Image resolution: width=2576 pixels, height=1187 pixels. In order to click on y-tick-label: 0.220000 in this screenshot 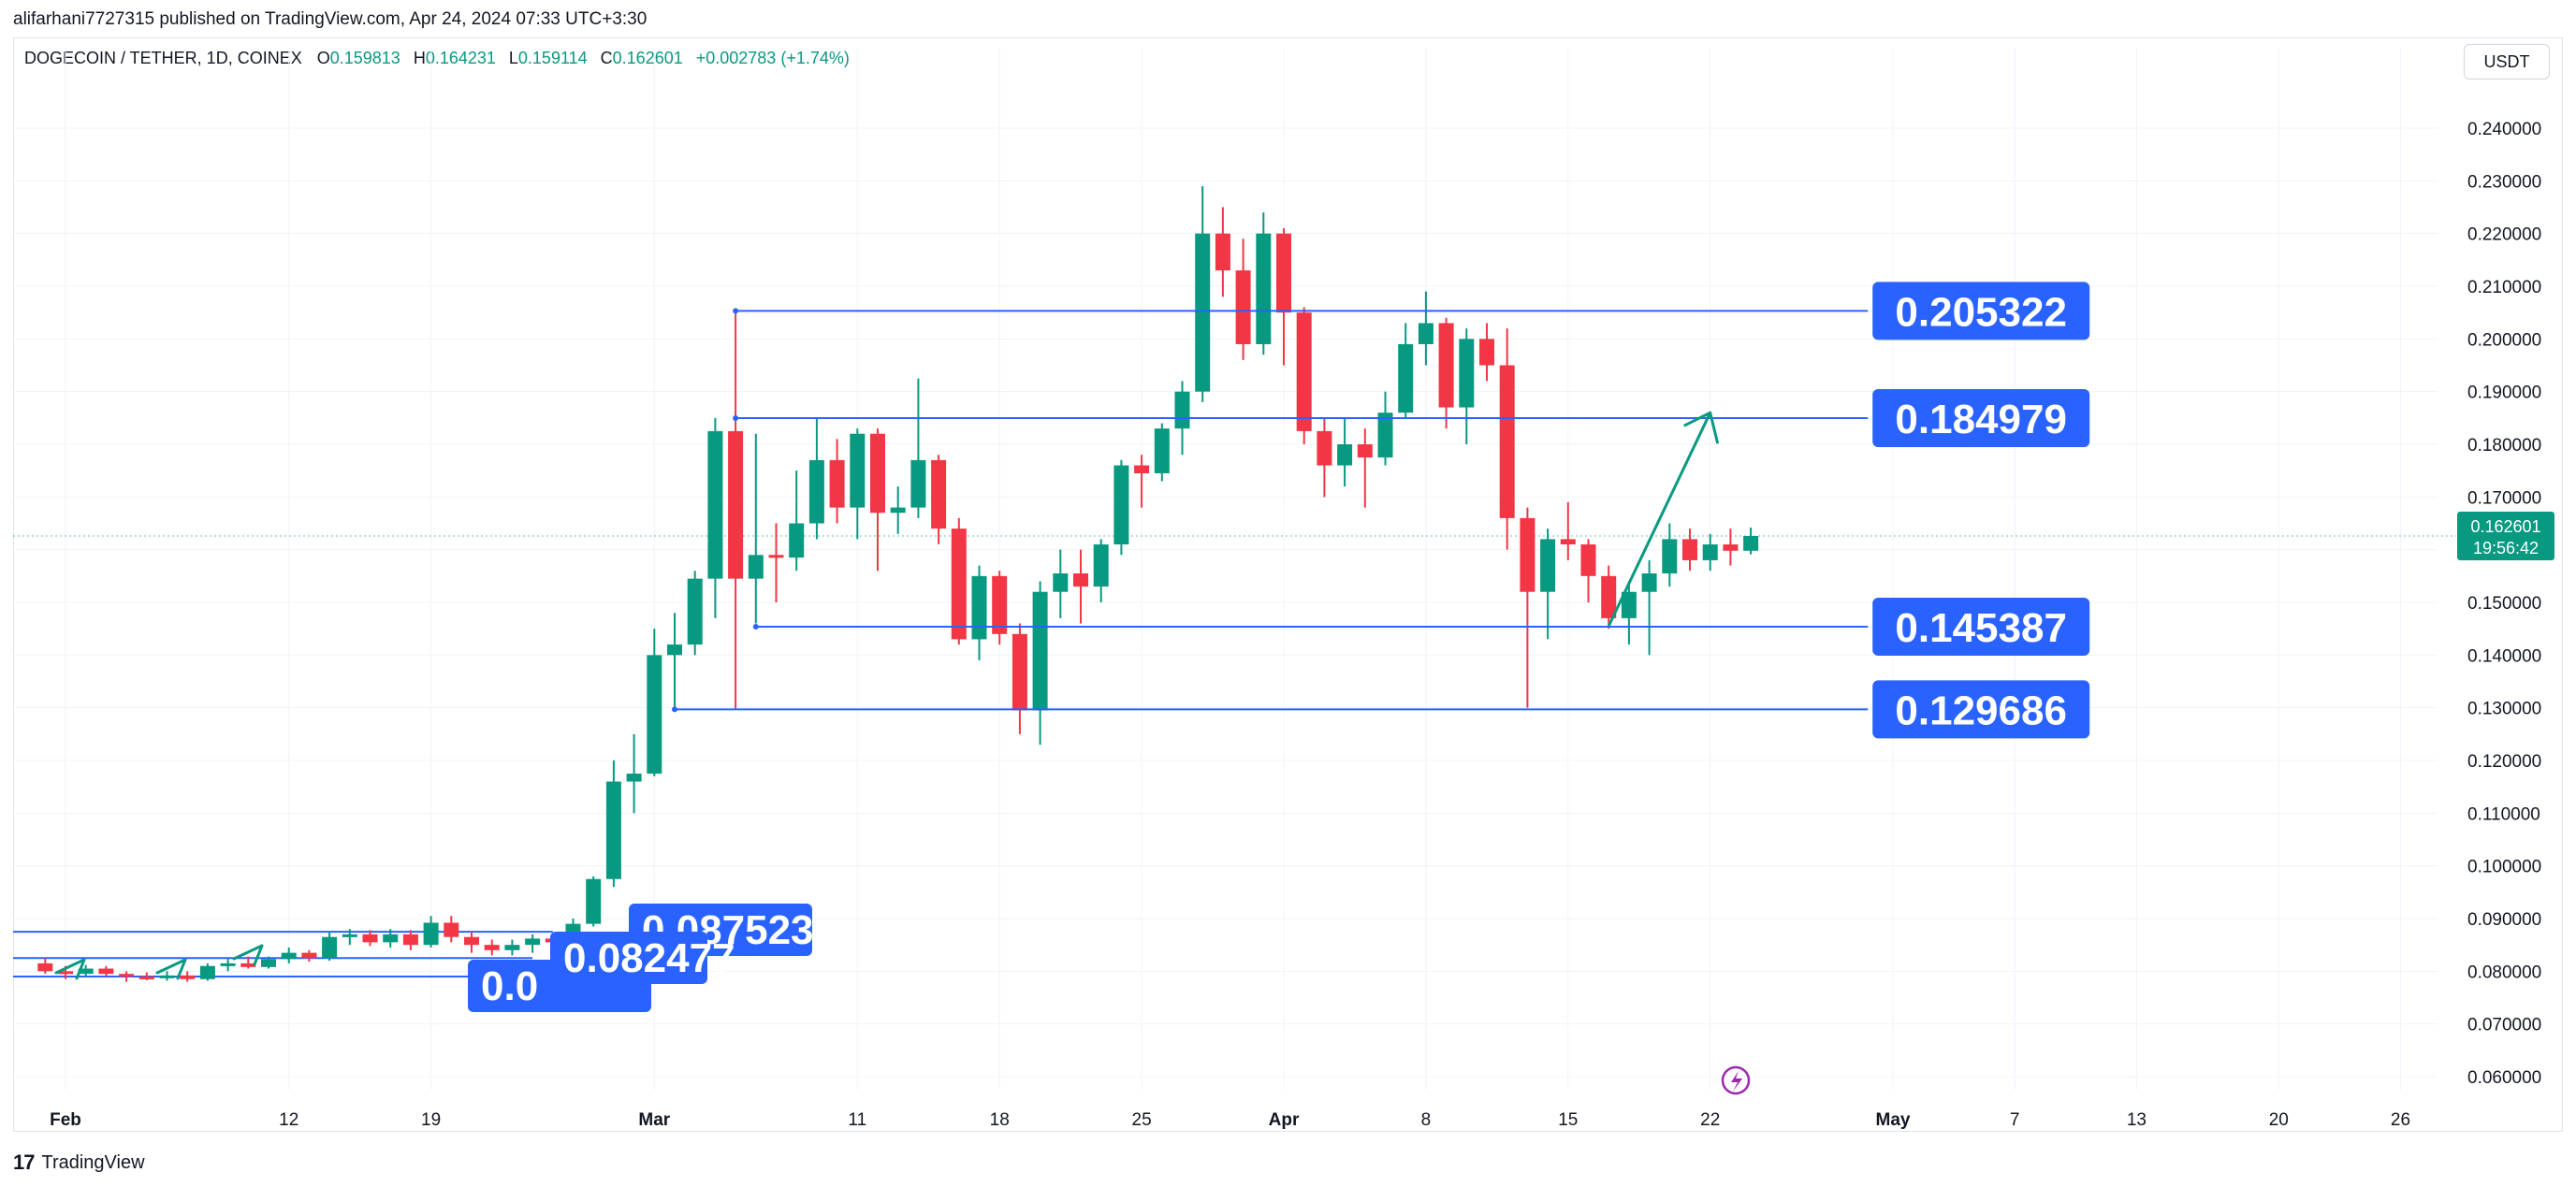, I will do `click(2504, 235)`.